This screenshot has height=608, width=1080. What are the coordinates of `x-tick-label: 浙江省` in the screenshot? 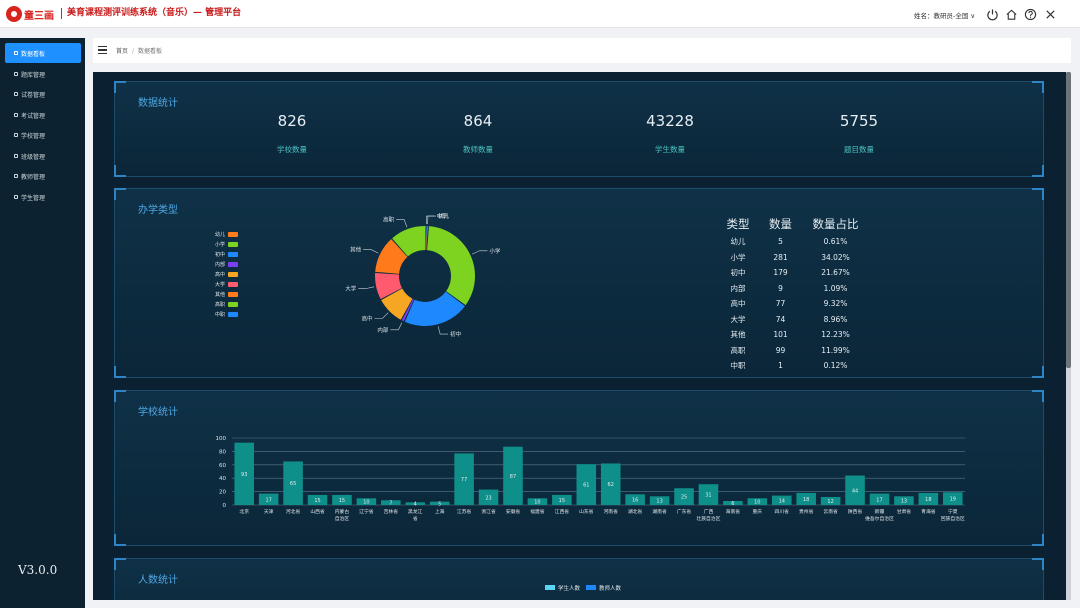 It's located at (488, 511).